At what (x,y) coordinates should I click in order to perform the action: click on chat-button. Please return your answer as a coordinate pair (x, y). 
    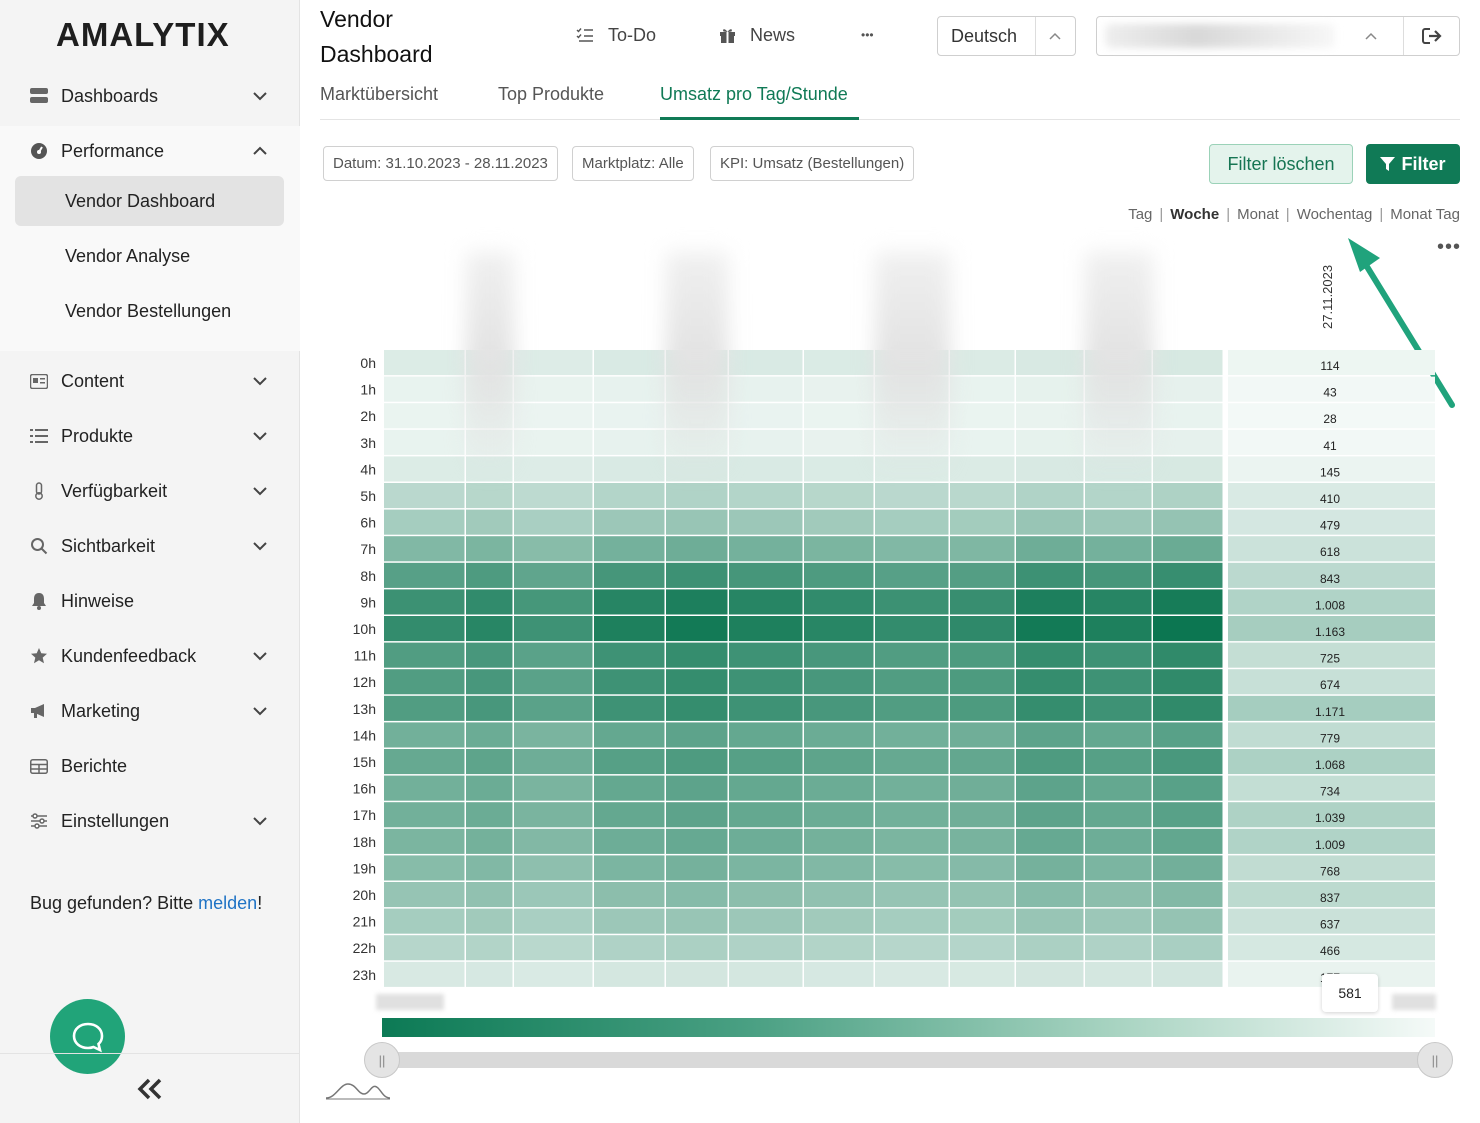
    Looking at the image, I should click on (87, 1036).